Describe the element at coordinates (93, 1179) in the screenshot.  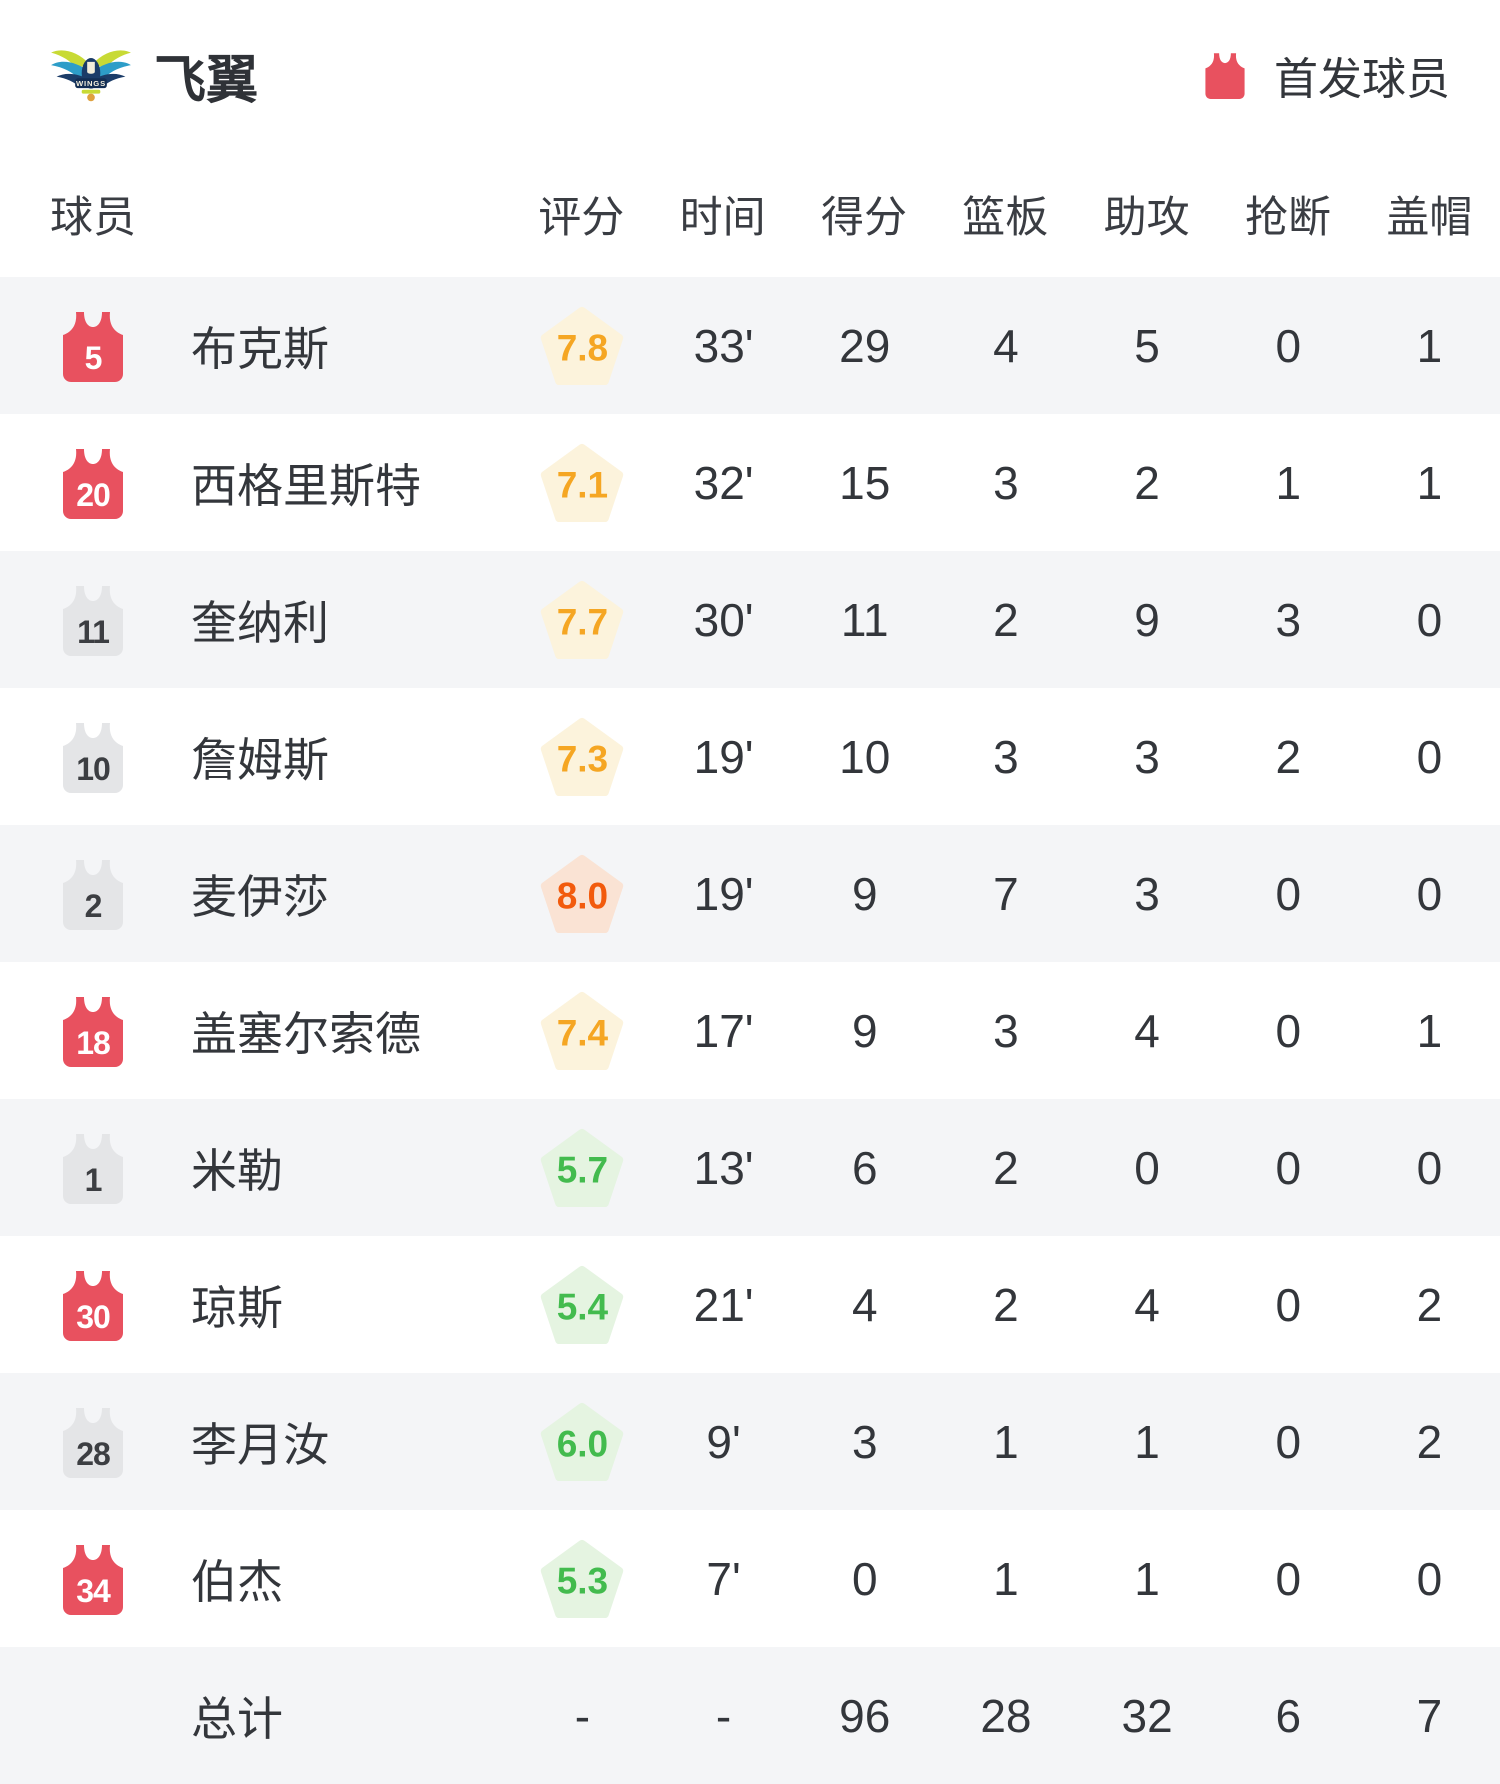
I see `jersey-number: 1` at that location.